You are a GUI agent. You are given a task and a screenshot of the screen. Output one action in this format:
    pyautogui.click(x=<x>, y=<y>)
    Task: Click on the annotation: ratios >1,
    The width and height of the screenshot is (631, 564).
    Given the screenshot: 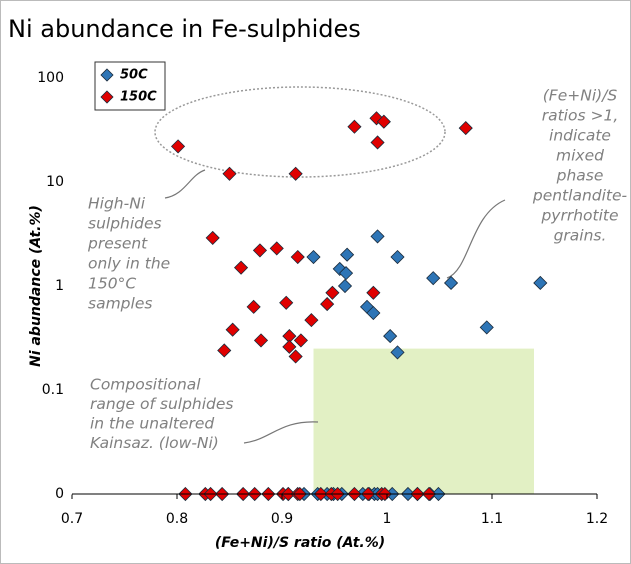 What is the action you would take?
    pyautogui.click(x=580, y=116)
    